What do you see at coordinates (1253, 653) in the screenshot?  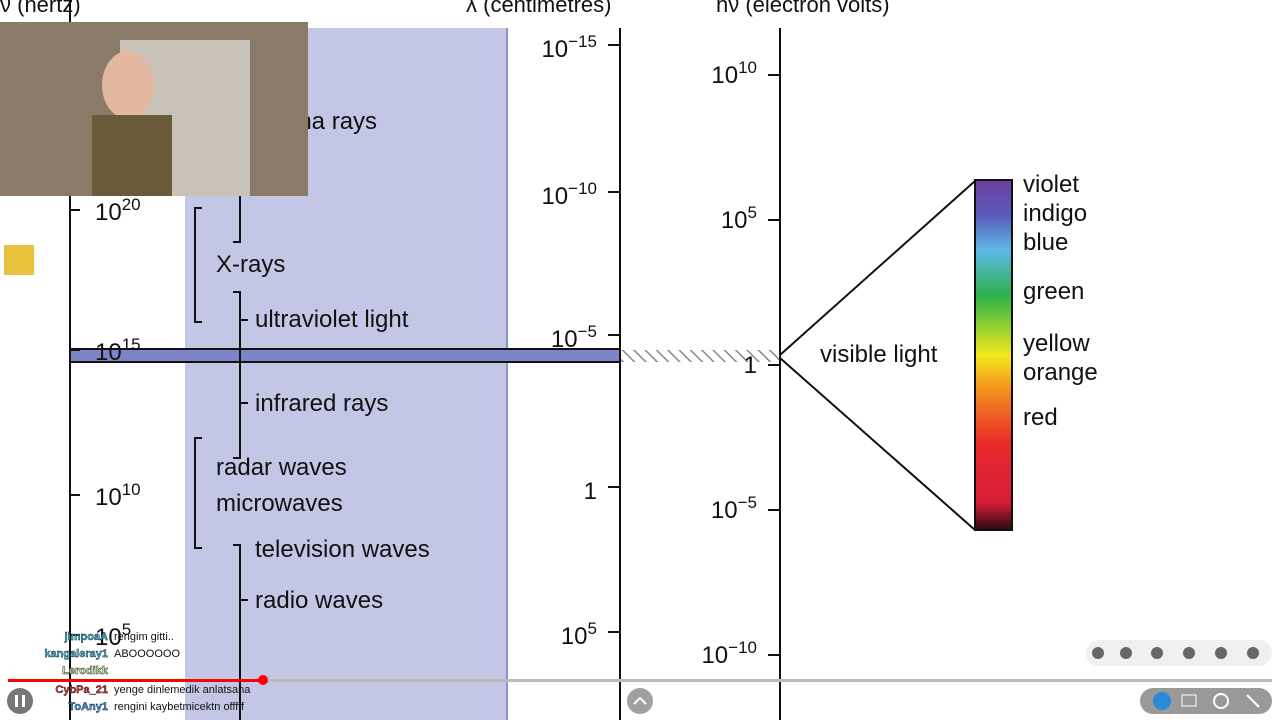 I see `more-button` at bounding box center [1253, 653].